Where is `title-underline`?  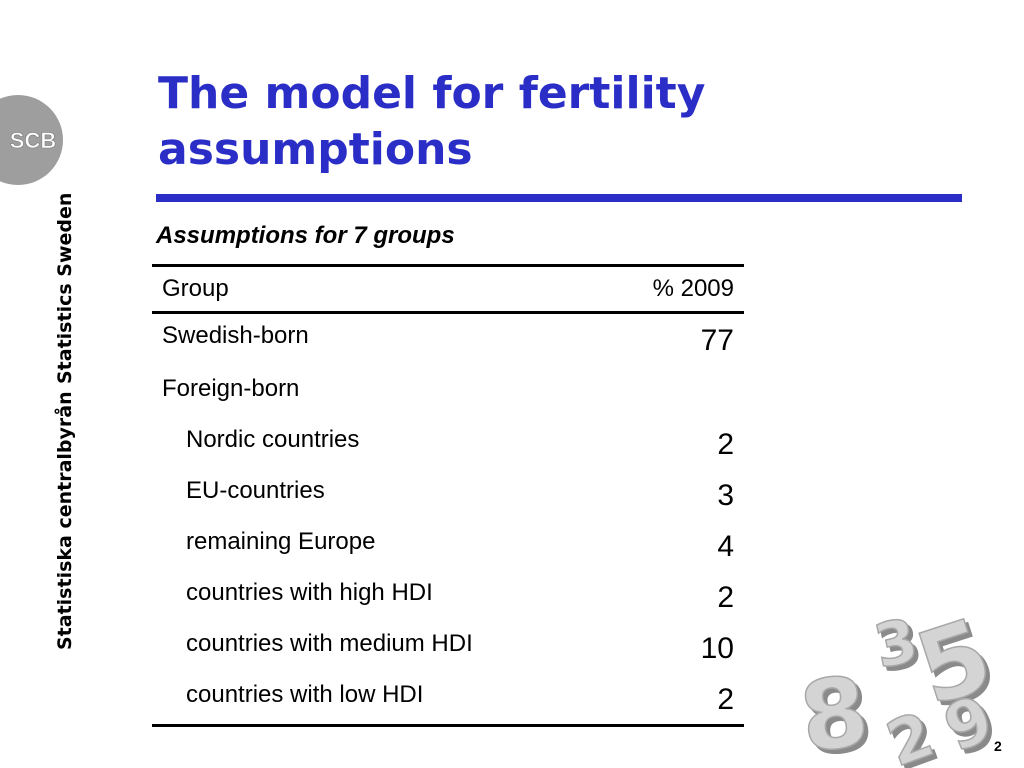
title-underline is located at coordinates (559, 198).